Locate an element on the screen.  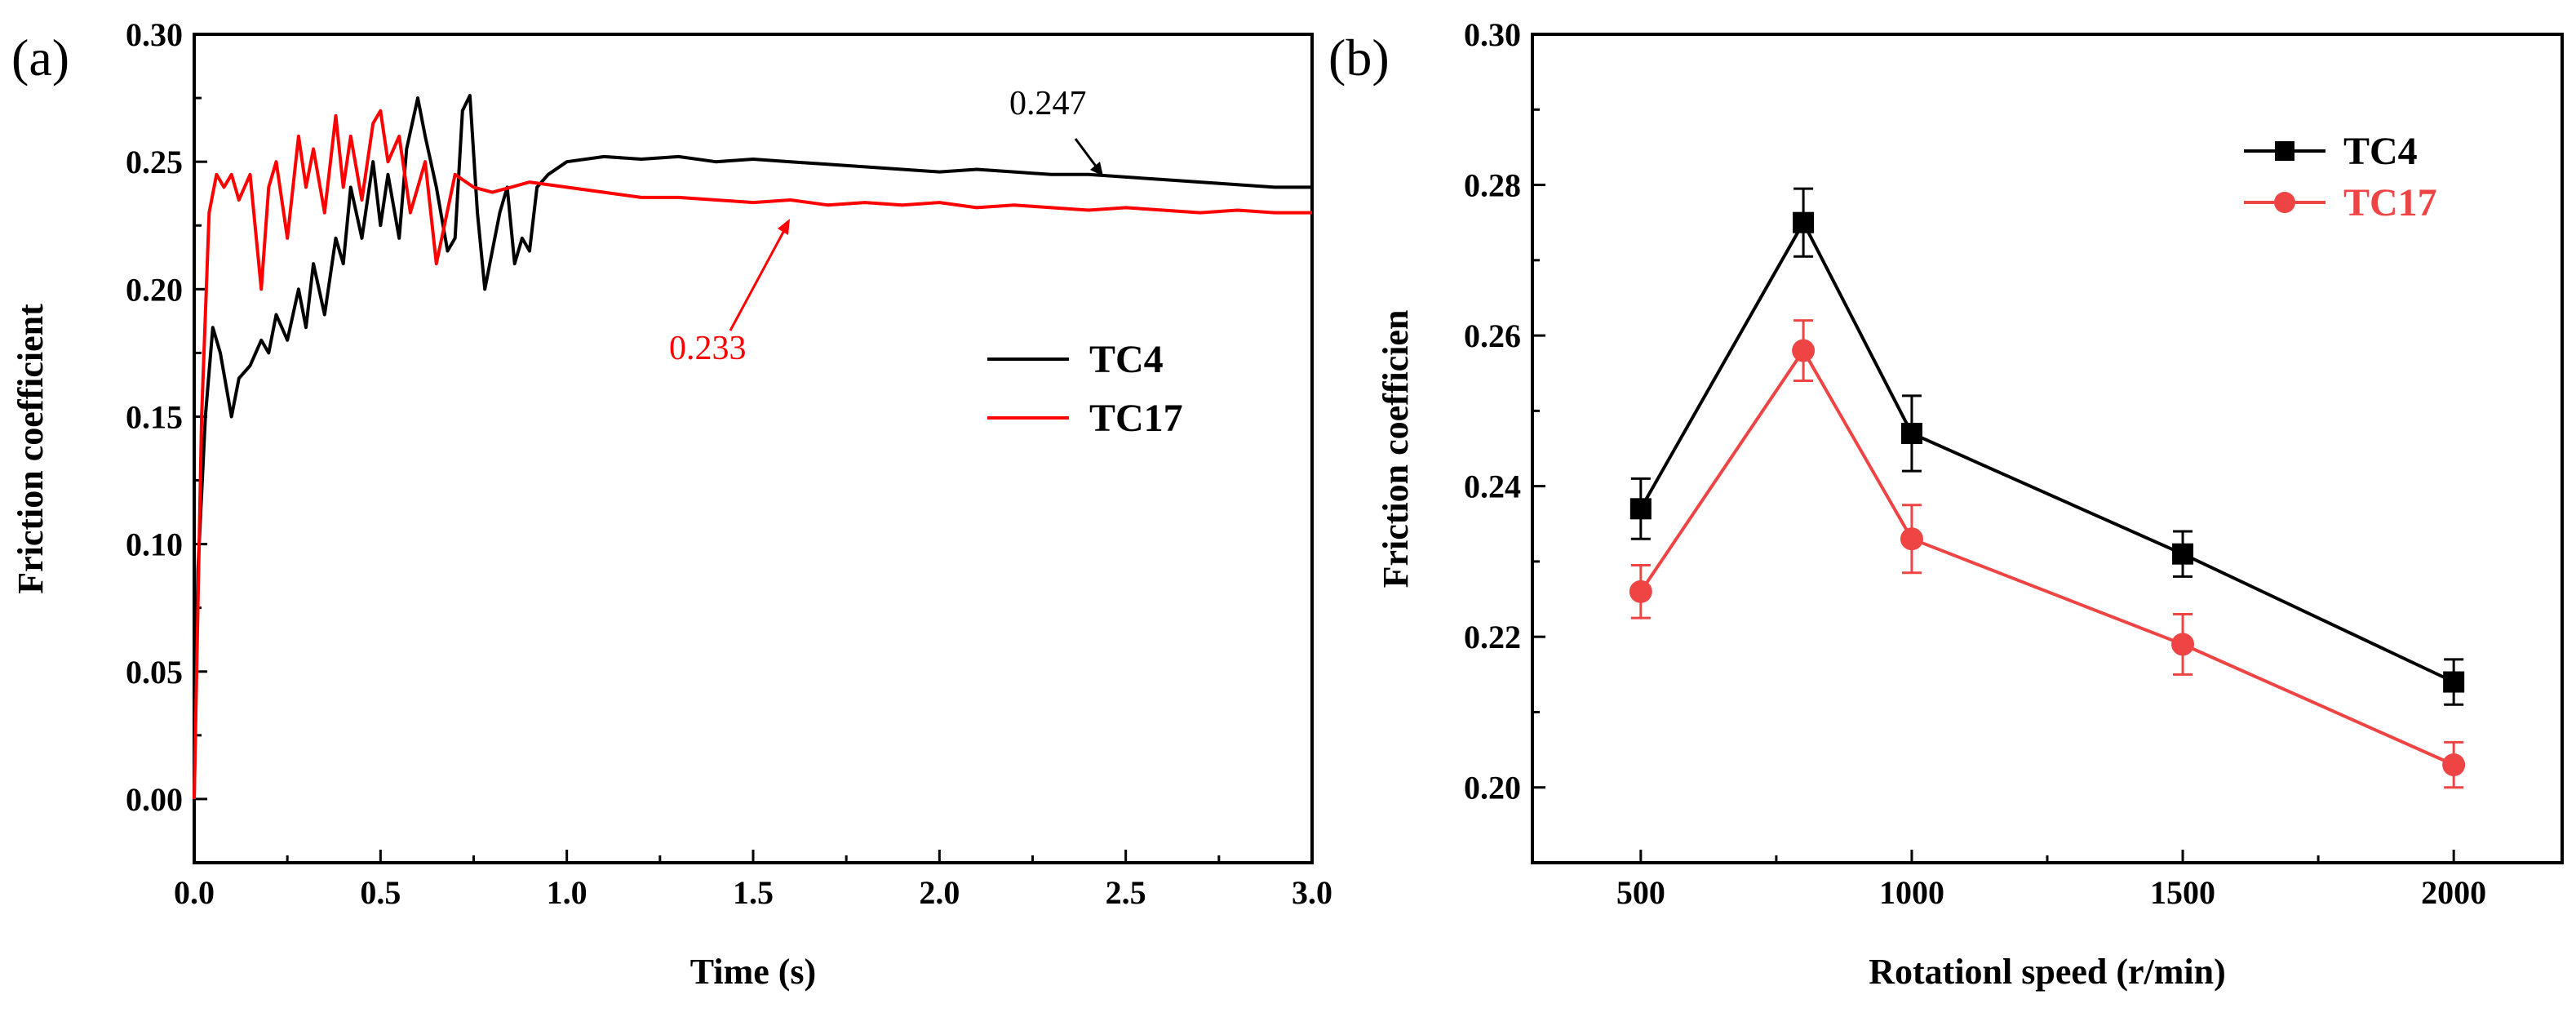
annotation-tc17-arrow is located at coordinates (759, 277).